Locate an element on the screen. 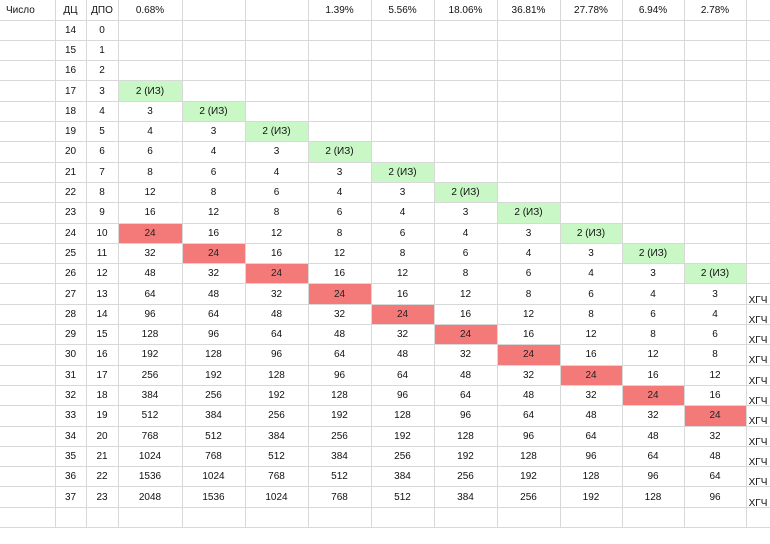 The height and width of the screenshot is (544, 770). table-cell: 6 is located at coordinates (150, 152).